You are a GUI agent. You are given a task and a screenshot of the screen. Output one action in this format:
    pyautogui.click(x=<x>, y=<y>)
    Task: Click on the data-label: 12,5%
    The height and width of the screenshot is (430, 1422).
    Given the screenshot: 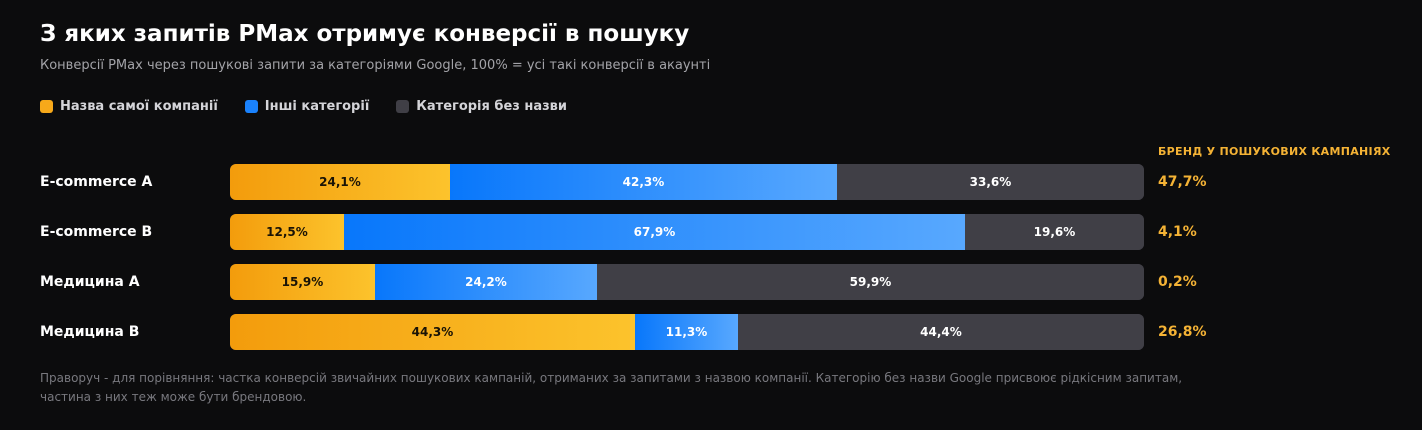 What is the action you would take?
    pyautogui.click(x=287, y=232)
    